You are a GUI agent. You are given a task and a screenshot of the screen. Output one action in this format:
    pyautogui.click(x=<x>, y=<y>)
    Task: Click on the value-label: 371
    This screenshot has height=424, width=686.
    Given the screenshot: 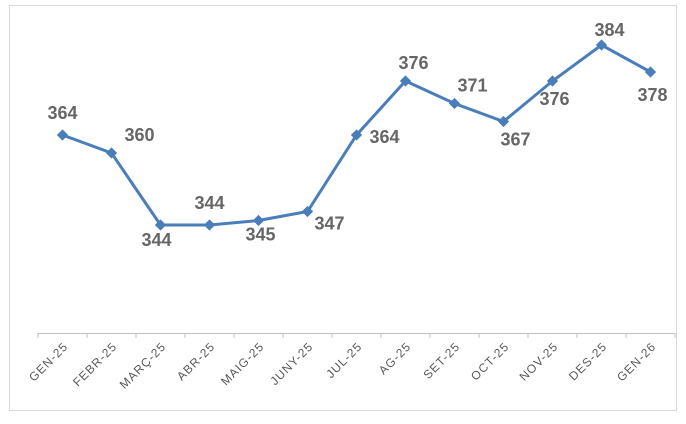 What is the action you would take?
    pyautogui.click(x=472, y=85)
    